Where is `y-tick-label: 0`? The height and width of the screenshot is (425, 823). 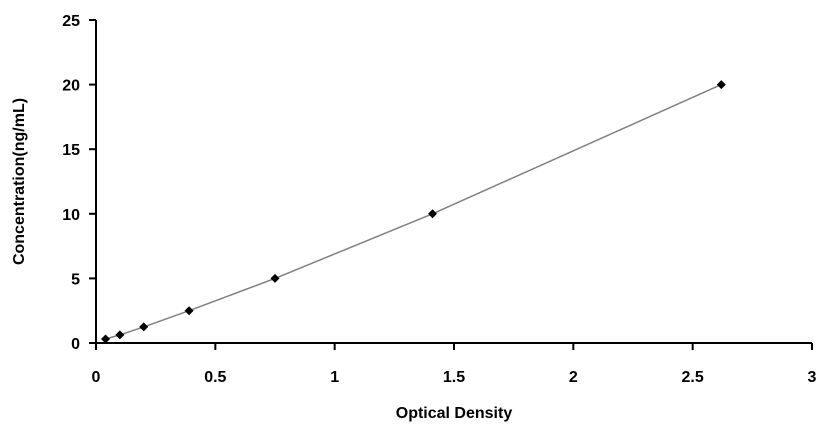
y-tick-label: 0 is located at coordinates (75, 344).